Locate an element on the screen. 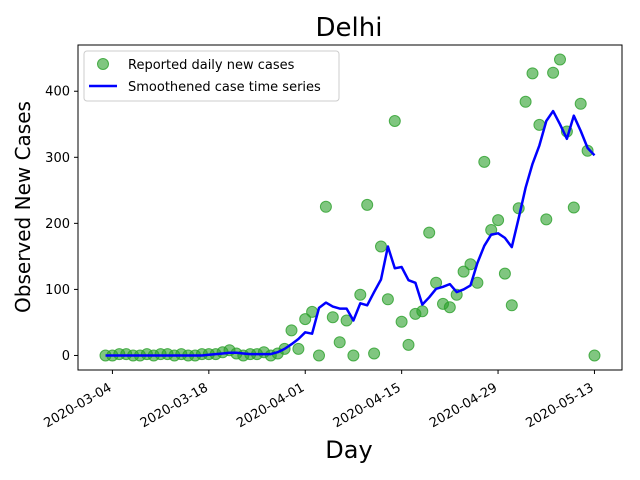 This screenshot has height=480, width=640. chart-title: Delhi is located at coordinates (349, 28).